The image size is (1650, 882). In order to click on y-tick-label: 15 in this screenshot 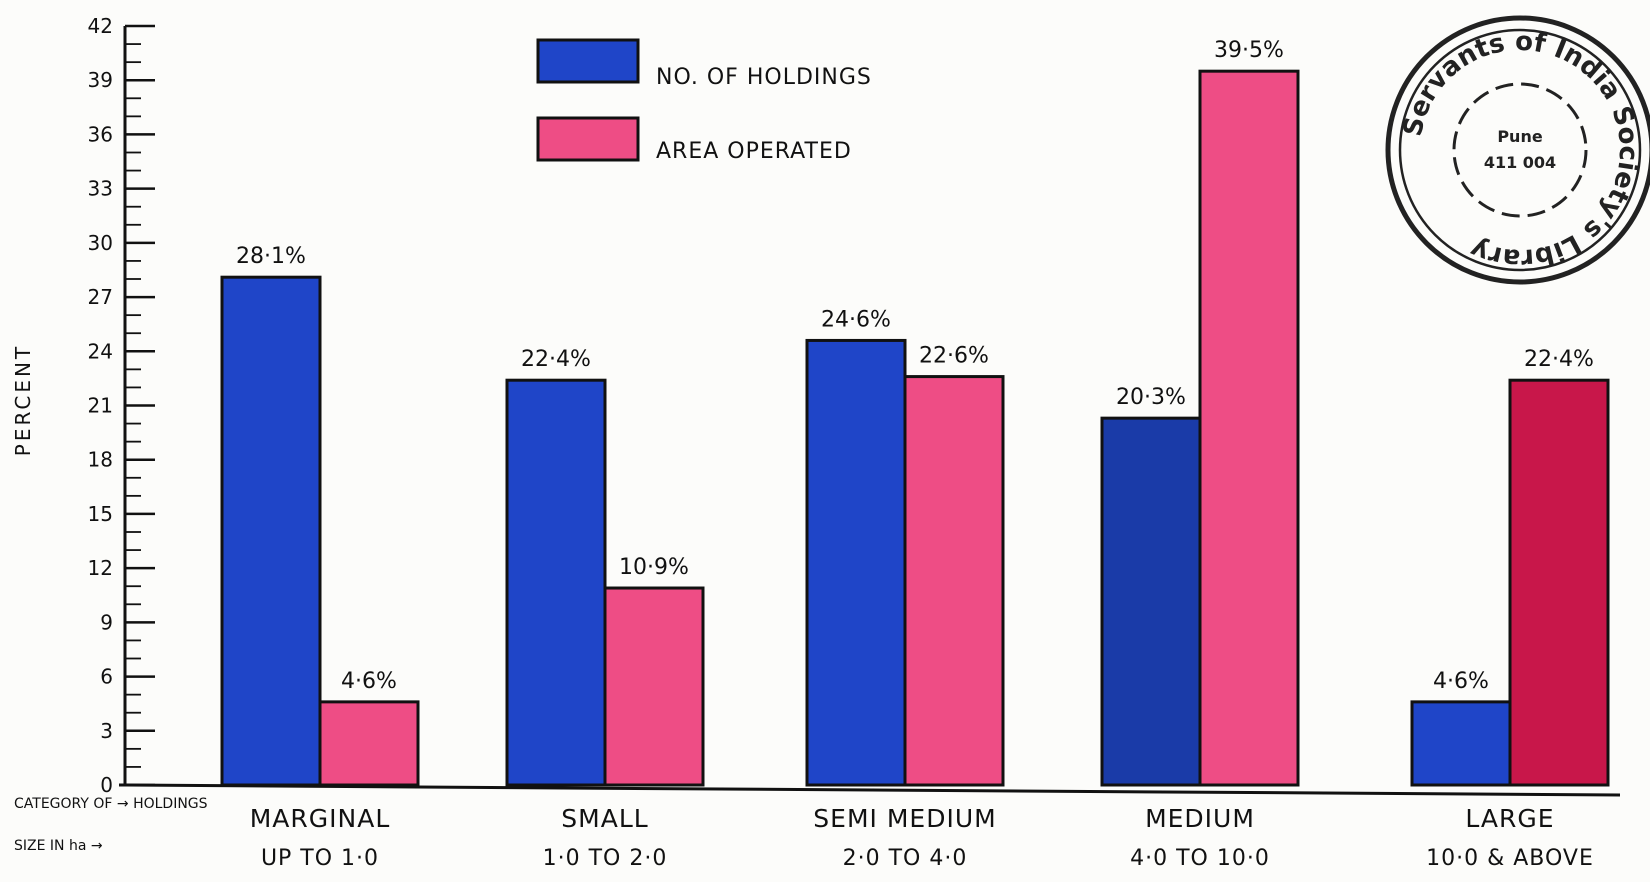, I will do `click(100, 514)`.